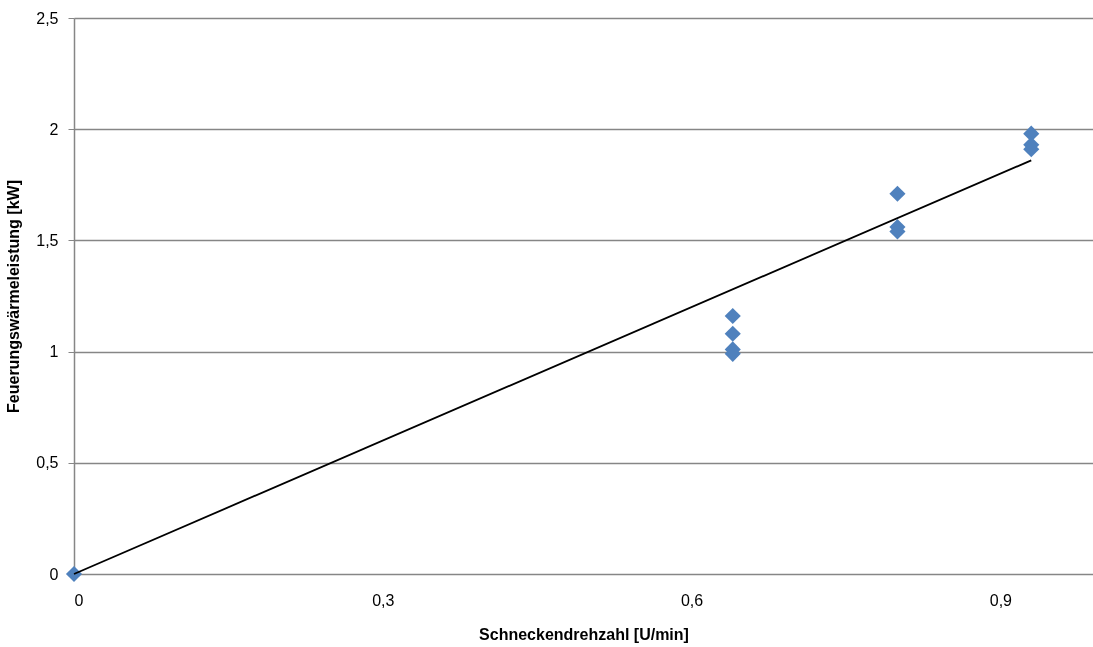  Describe the element at coordinates (54, 129) in the screenshot. I see `y-tick-label: 2` at that location.